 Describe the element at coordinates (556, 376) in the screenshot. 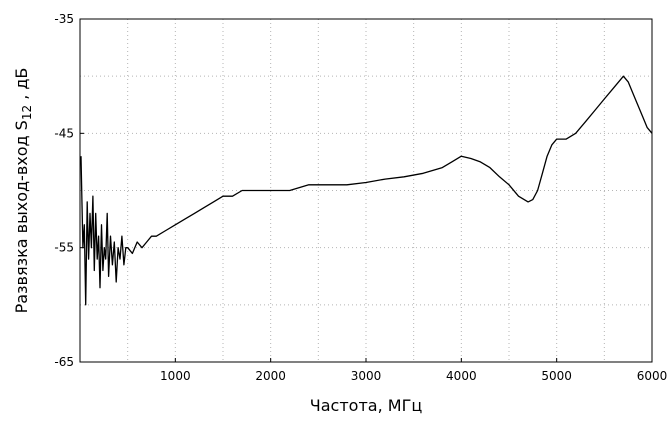

I see `x-tick-label: 5000` at that location.